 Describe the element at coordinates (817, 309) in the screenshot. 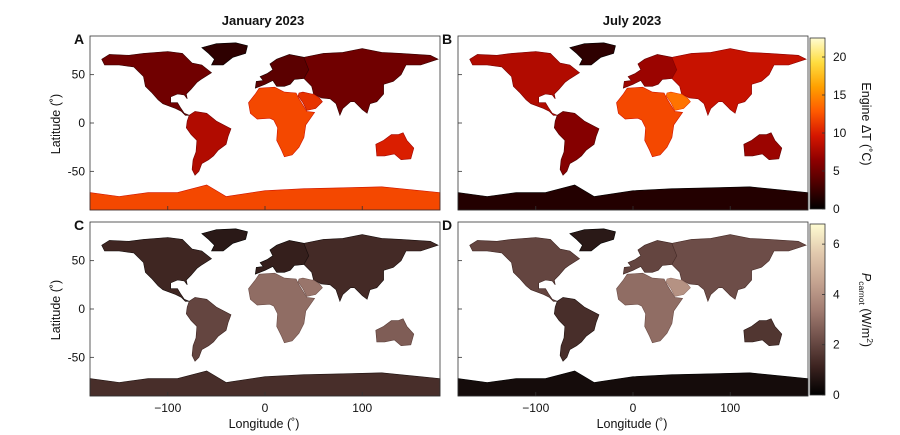

I see `colorbar-pcarnot-gradient` at that location.